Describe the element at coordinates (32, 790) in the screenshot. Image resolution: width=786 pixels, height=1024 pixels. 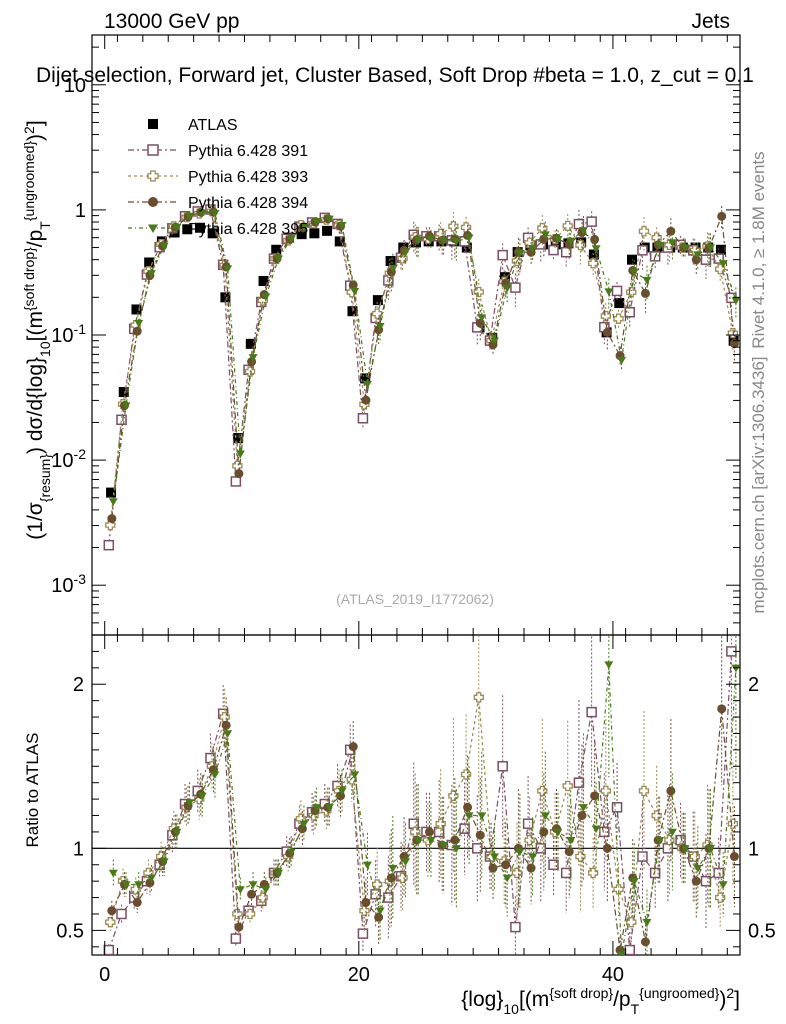
I see `ratio-y-label: Ratio to ATLAS` at that location.